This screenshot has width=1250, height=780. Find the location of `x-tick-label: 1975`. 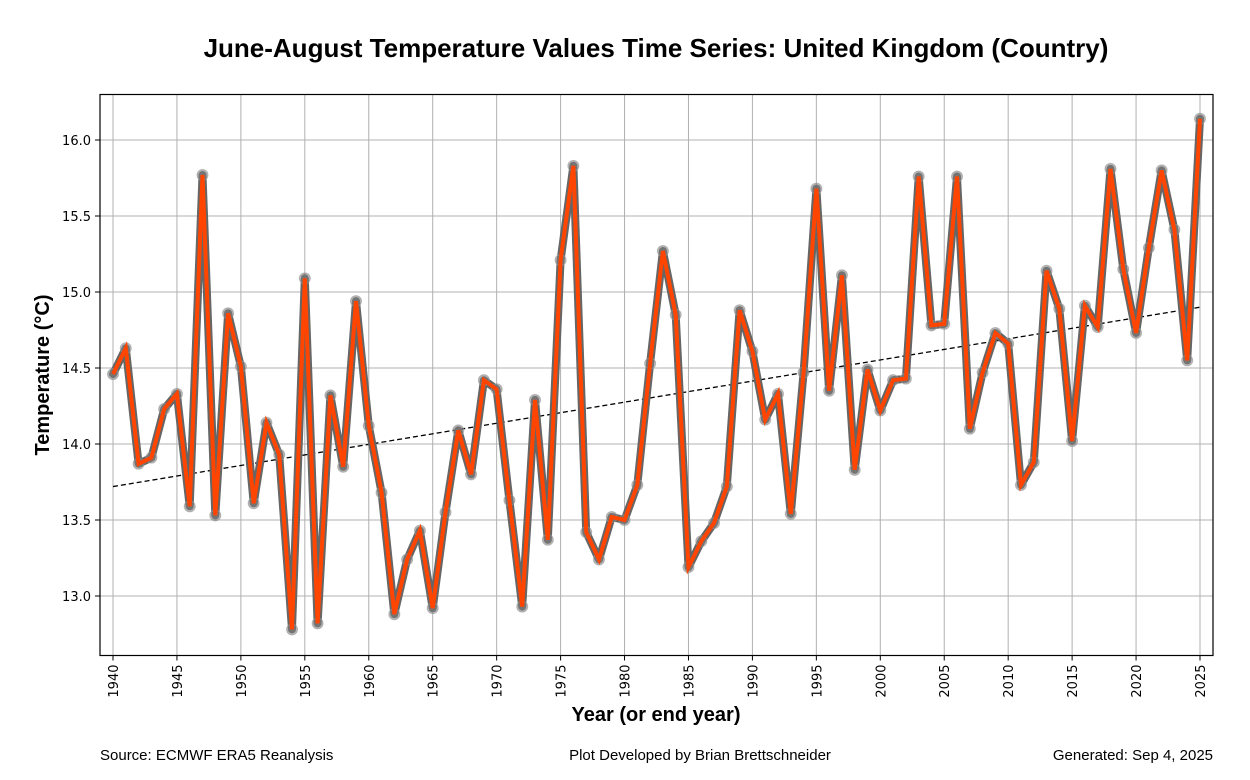

x-tick-label: 1975 is located at coordinates (562, 681).